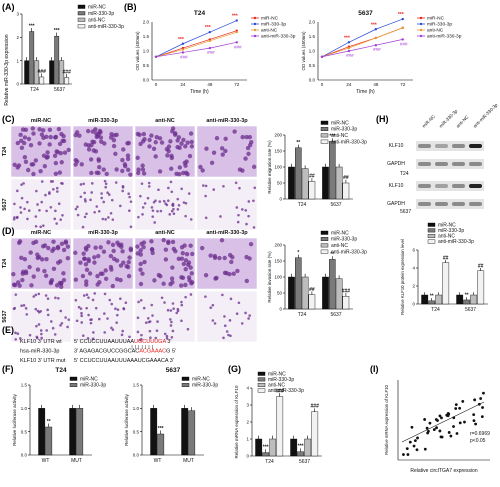  I want to click on panel-i-ylabel: Relative mRNA expression of KLF10, so click(386, 420).